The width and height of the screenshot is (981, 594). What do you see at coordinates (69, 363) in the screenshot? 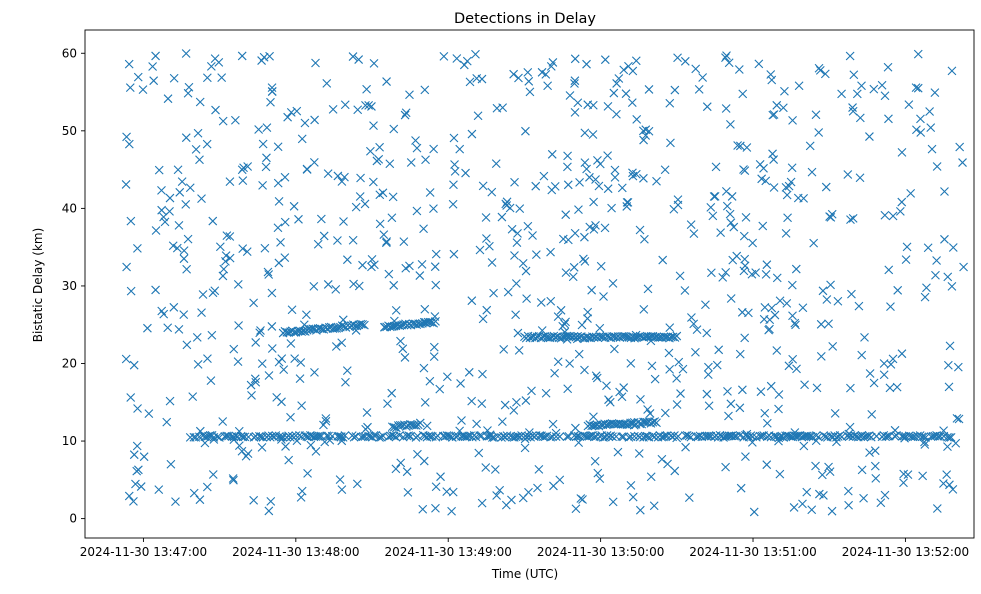
I see `y-tick-label: 20` at bounding box center [69, 363].